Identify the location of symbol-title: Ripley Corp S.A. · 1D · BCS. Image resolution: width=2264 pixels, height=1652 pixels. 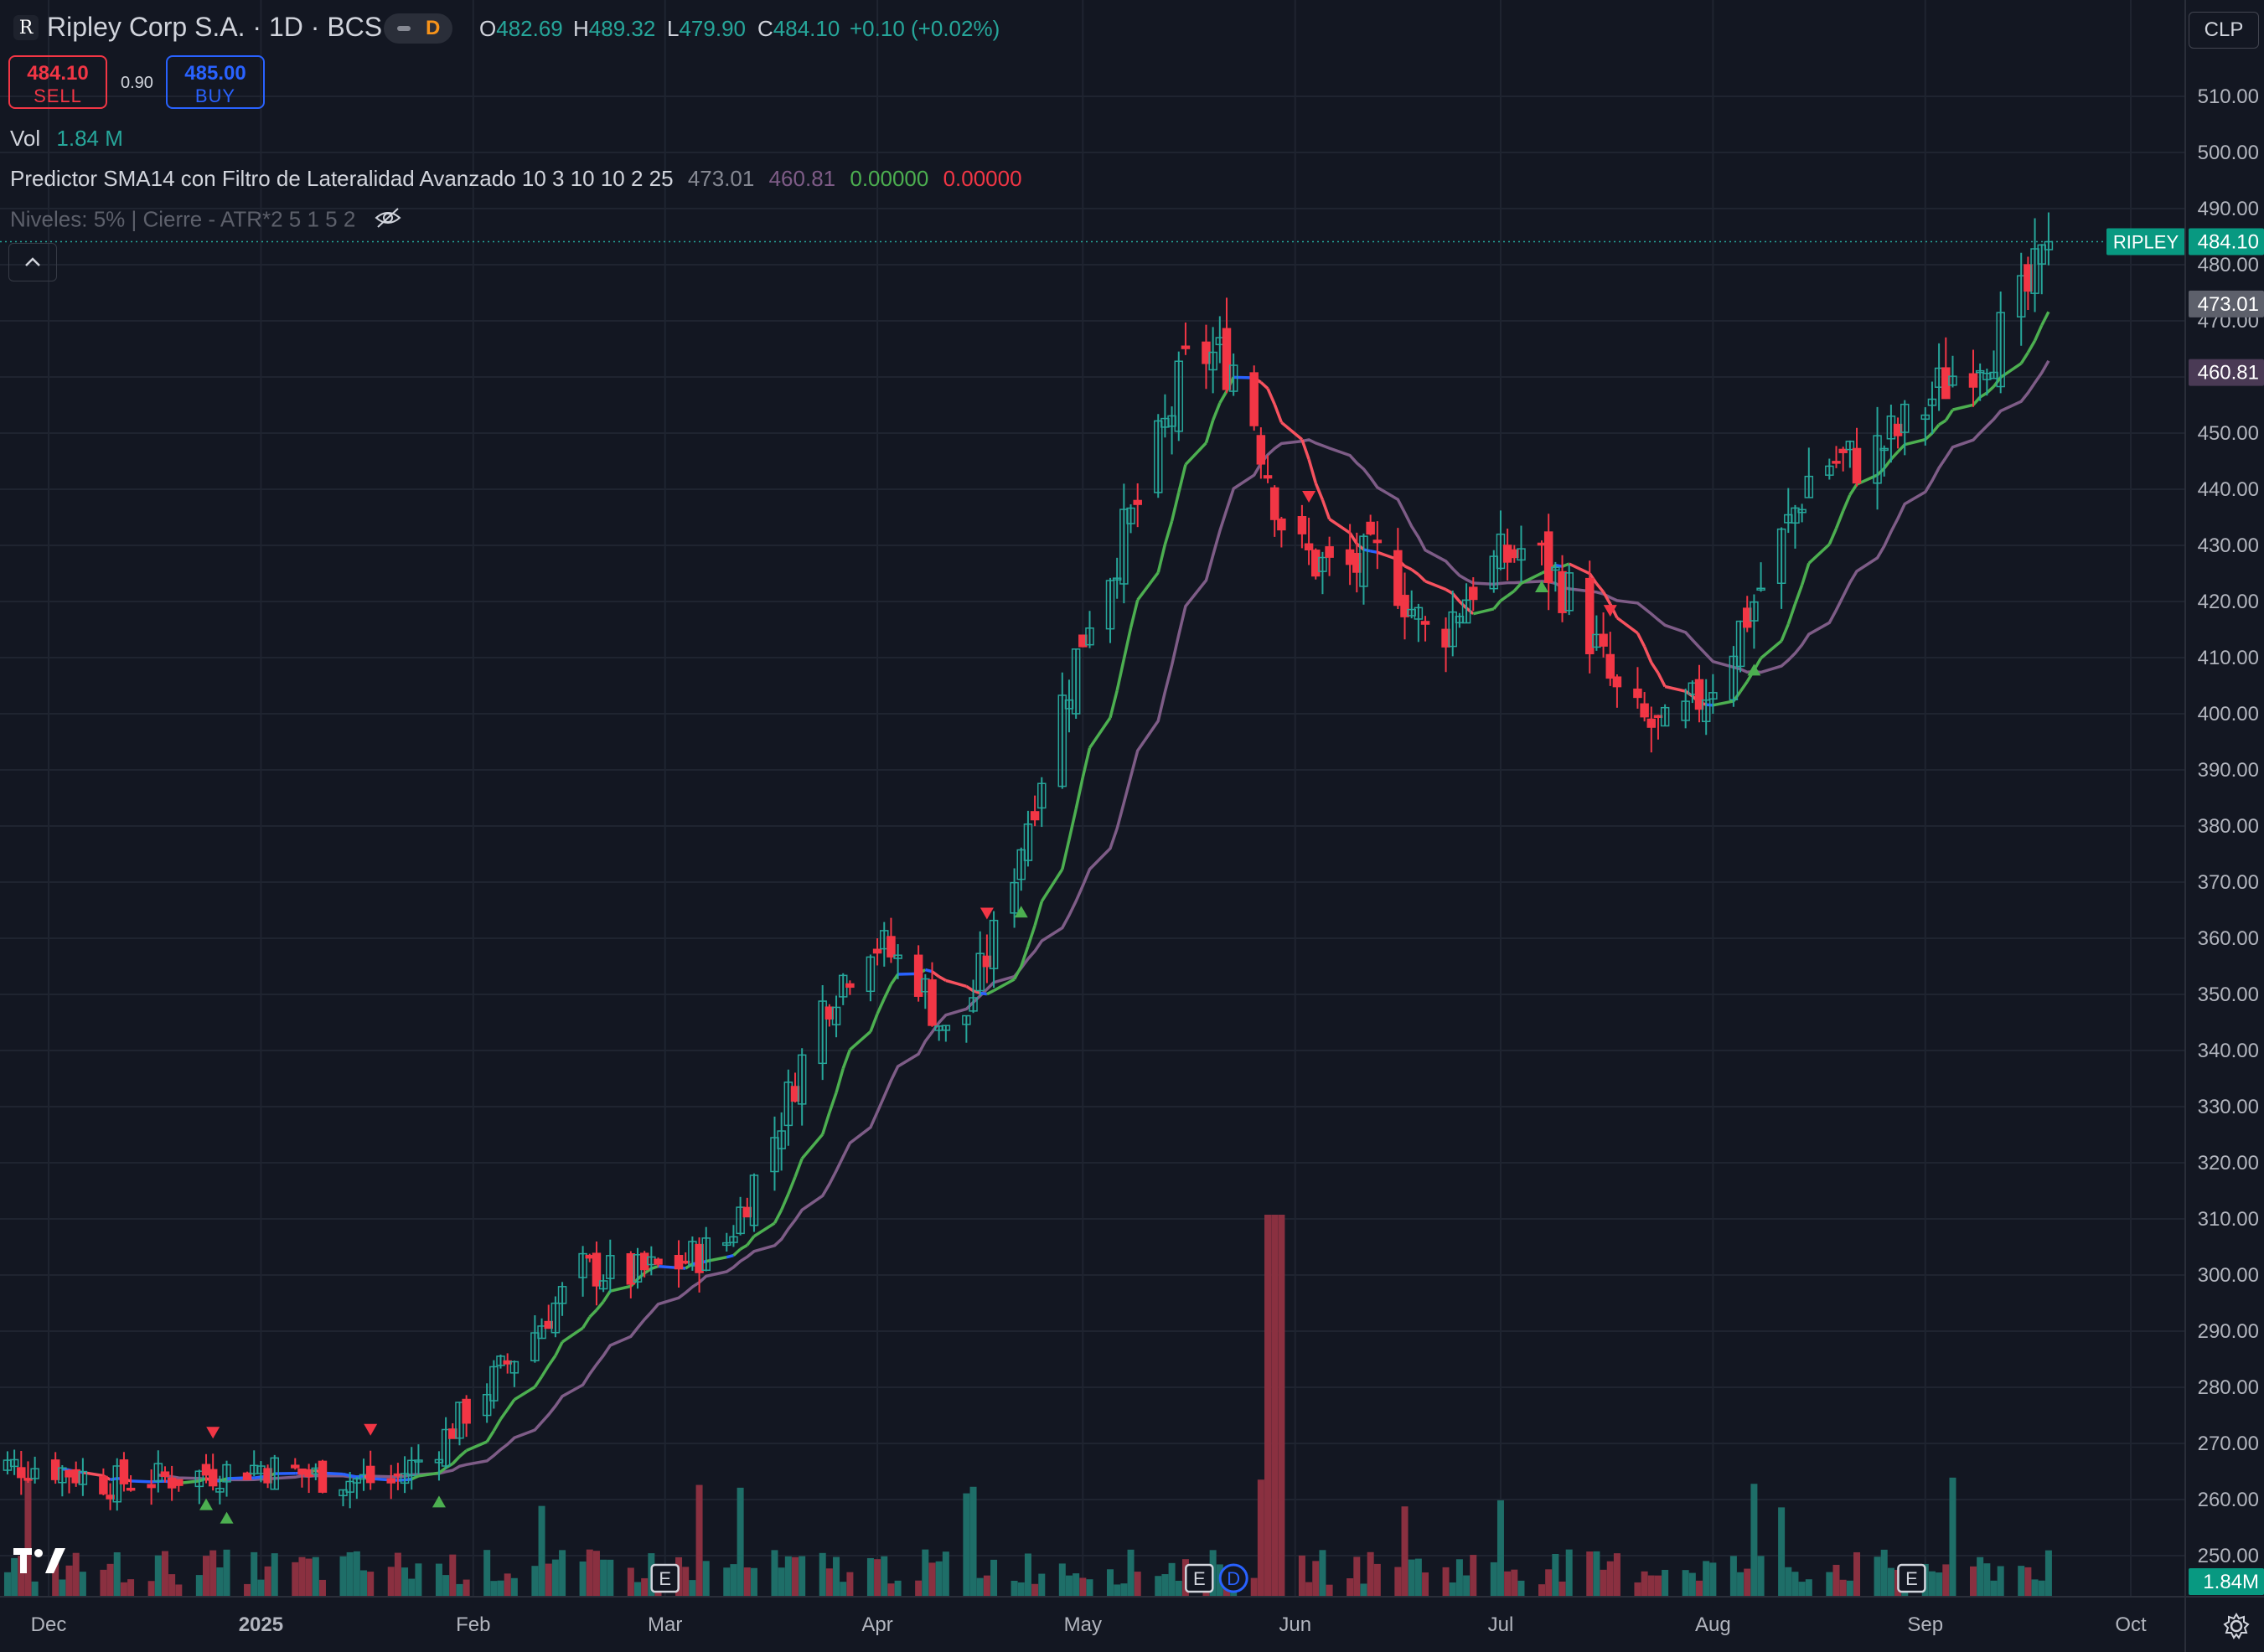
(215, 27).